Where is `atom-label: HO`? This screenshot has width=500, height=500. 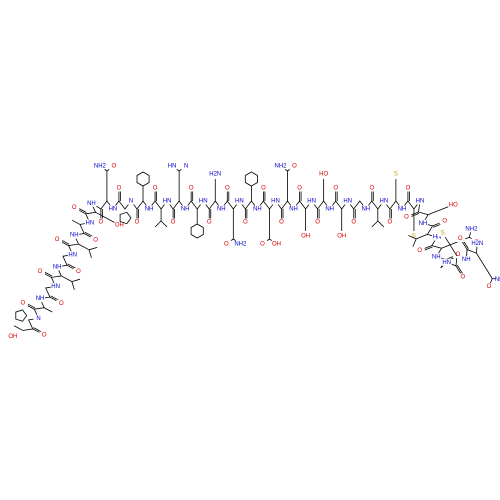 atom-label: HO is located at coordinates (453, 205).